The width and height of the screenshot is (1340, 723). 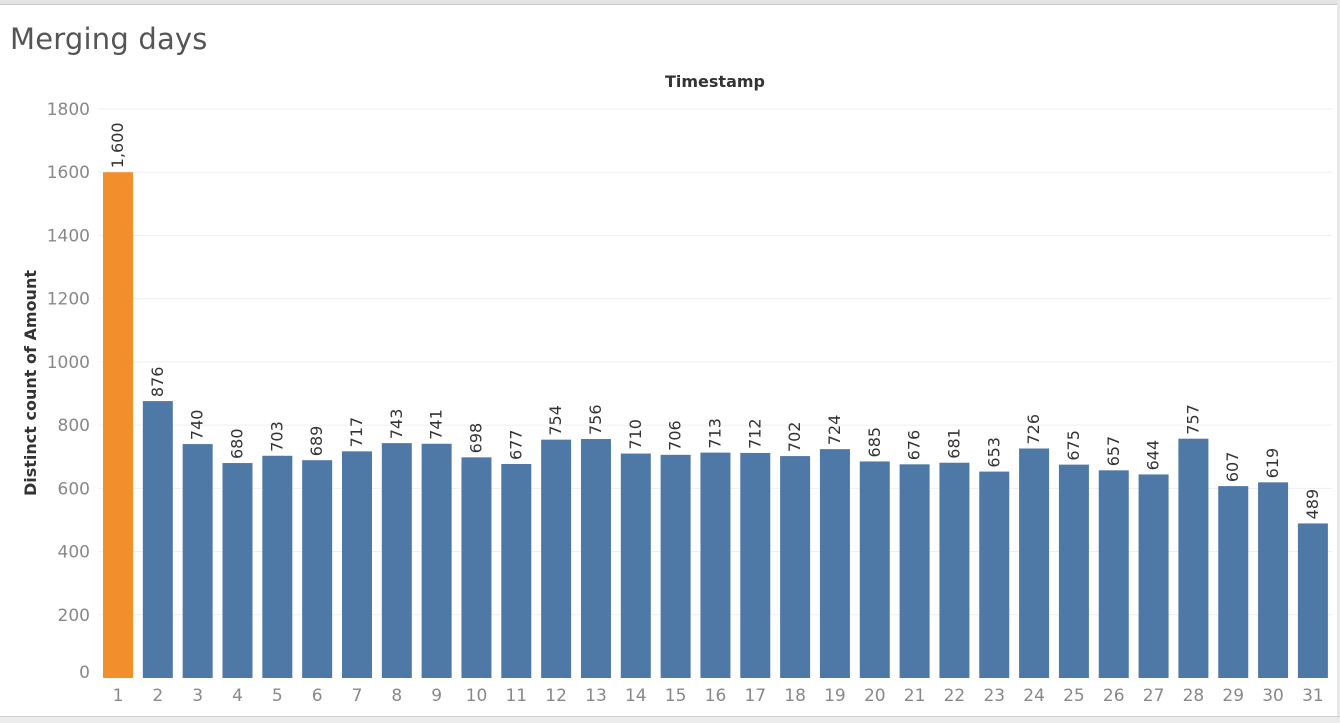 What do you see at coordinates (595, 419) in the screenshot?
I see `bar-value-label: 756` at bounding box center [595, 419].